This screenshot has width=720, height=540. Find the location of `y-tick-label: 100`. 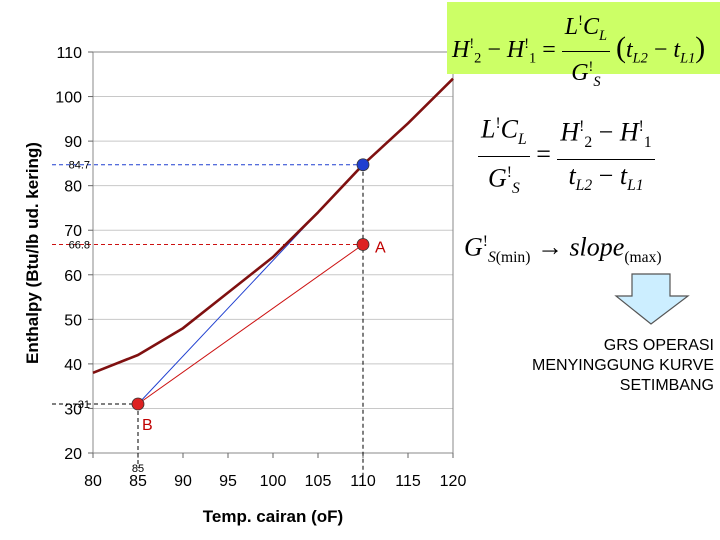

y-tick-label: 100 is located at coordinates (68, 98).